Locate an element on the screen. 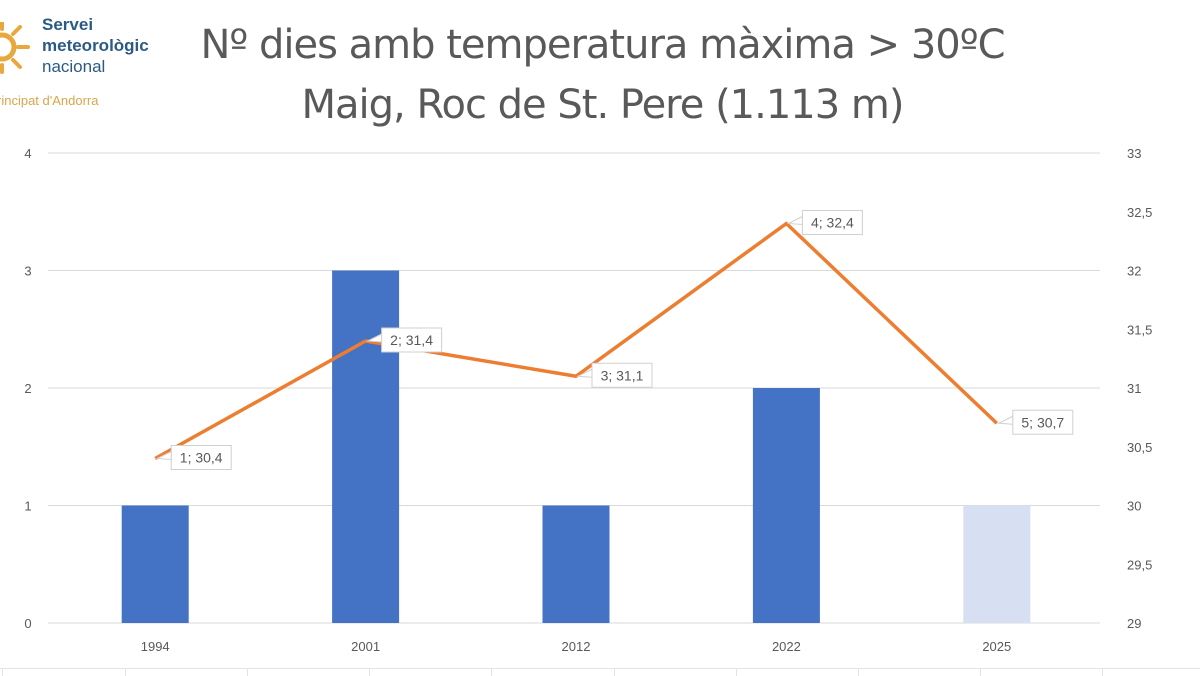 Image resolution: width=1200 pixels, height=676 pixels. data-label: 4; 32,4 is located at coordinates (824, 222).